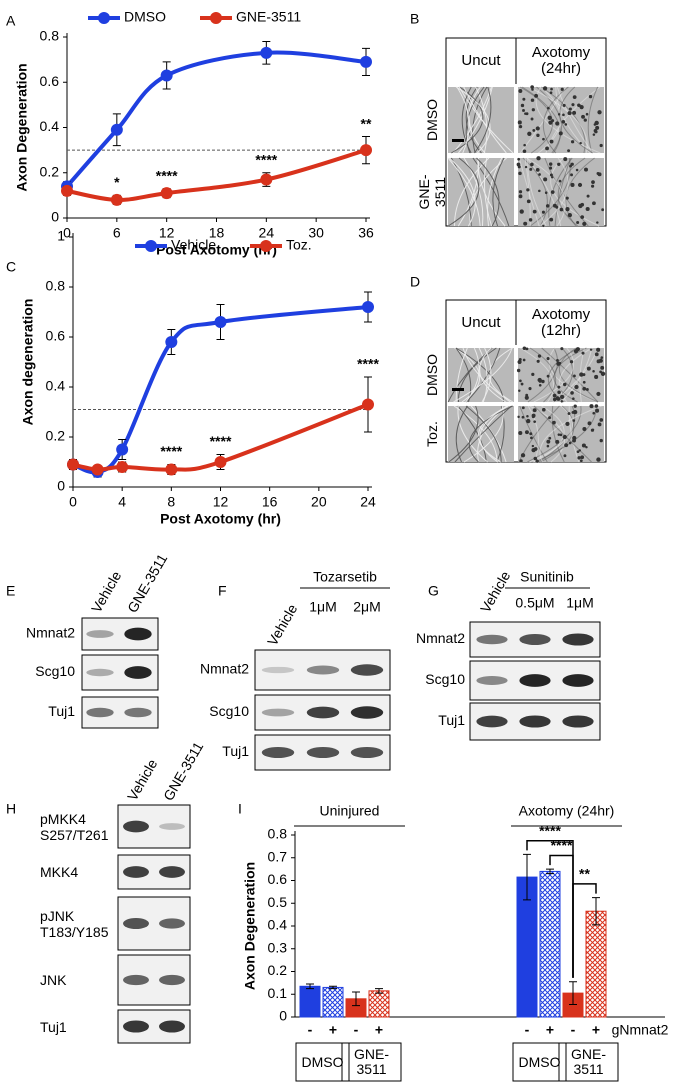 This screenshot has width=677, height=1092. I want to click on group-label: Uninjured, so click(350, 811).